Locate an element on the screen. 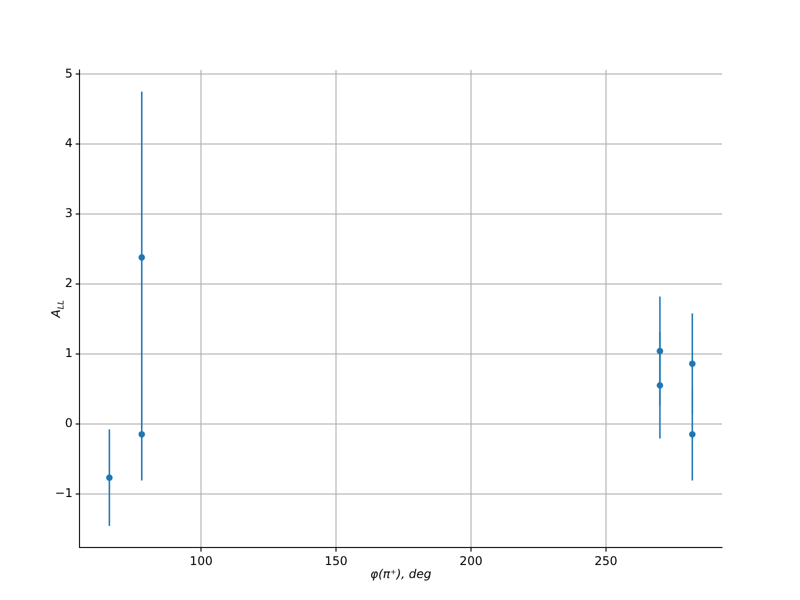 This screenshot has height=600, width=800. x-tick-label: 200 is located at coordinates (471, 561).